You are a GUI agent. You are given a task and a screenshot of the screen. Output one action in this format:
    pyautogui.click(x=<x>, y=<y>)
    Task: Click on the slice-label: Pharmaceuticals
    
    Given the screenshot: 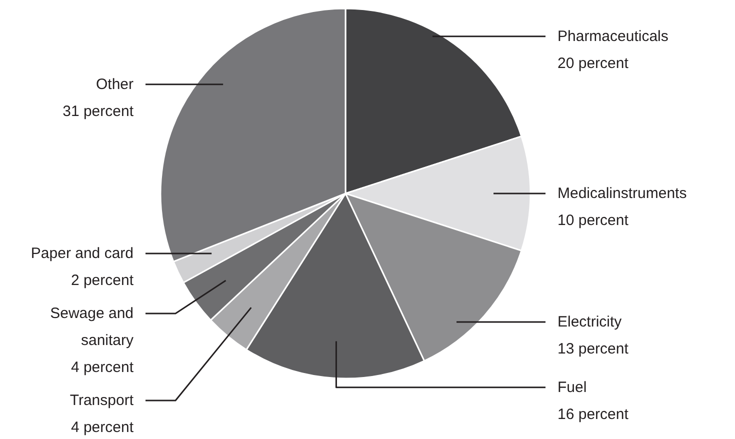 What is the action you would take?
    pyautogui.click(x=613, y=36)
    